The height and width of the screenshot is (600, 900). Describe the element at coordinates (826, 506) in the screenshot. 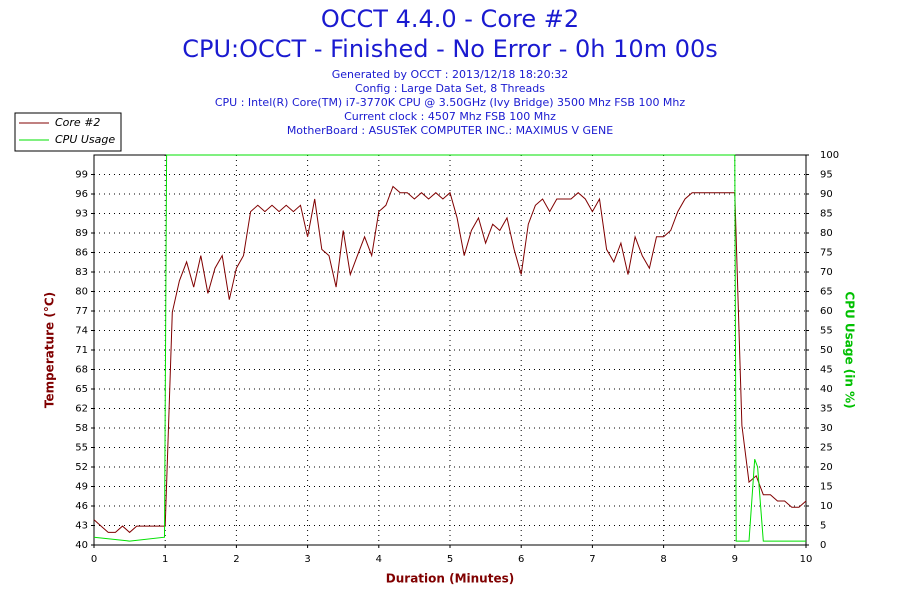

I see `y2-tick-label: 10` at that location.